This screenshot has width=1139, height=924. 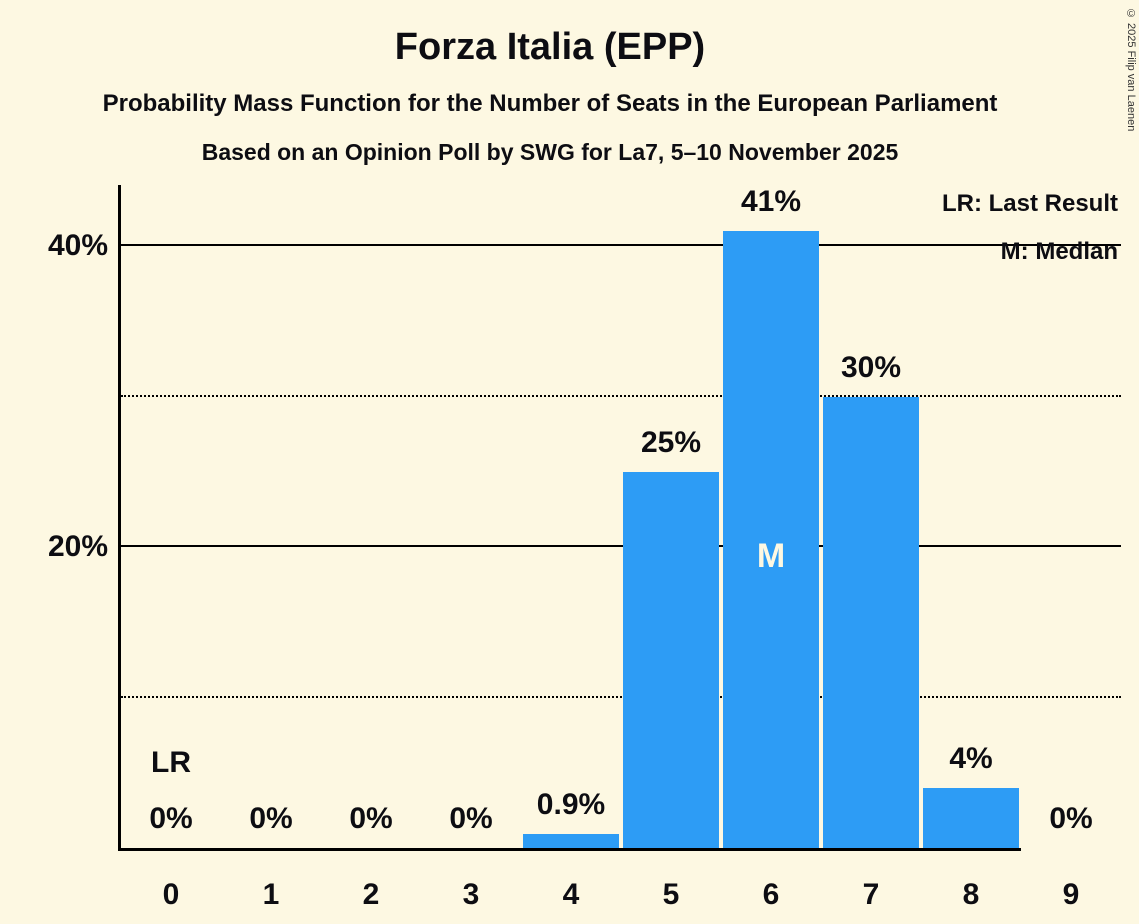 What do you see at coordinates (1131, 70) in the screenshot?
I see `copyright-notice: © 2025 Filip van Laenen` at bounding box center [1131, 70].